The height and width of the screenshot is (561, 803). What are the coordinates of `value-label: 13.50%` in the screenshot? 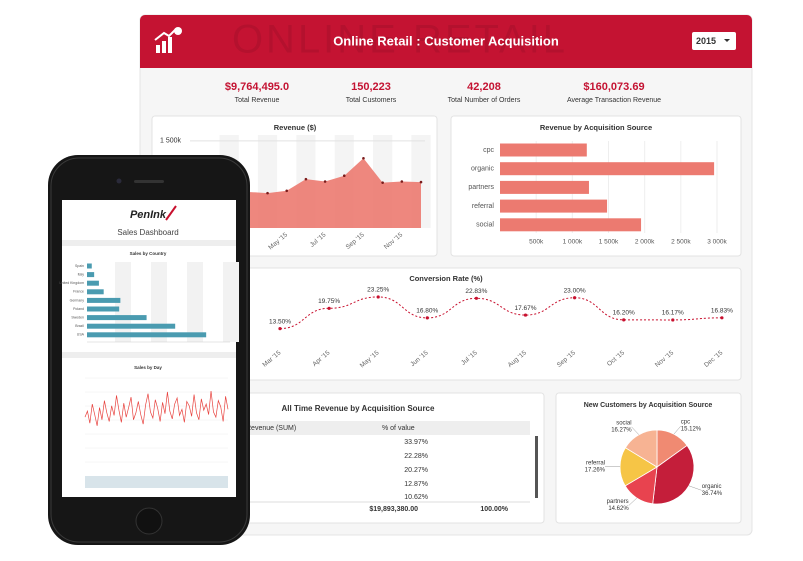 It's located at (280, 321).